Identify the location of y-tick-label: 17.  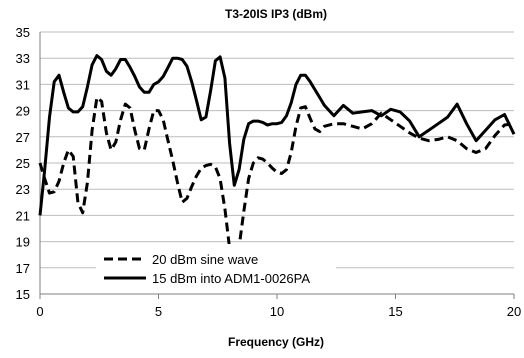
(23, 268).